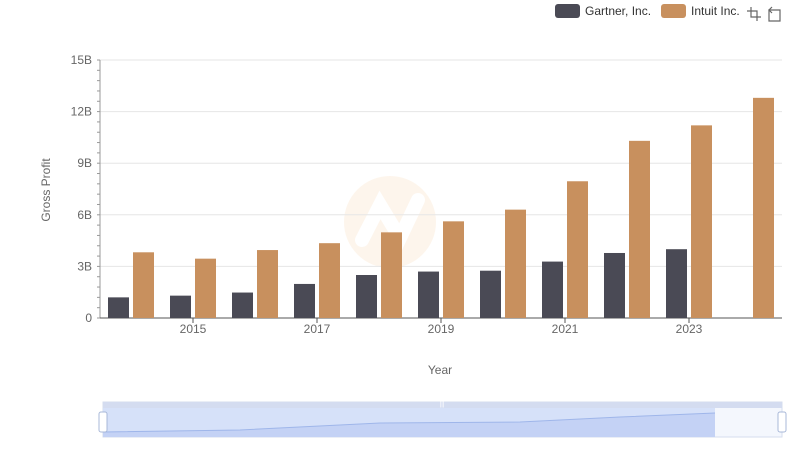 The image size is (800, 461). I want to click on zoom-grip-icon: |||, so click(442, 405).